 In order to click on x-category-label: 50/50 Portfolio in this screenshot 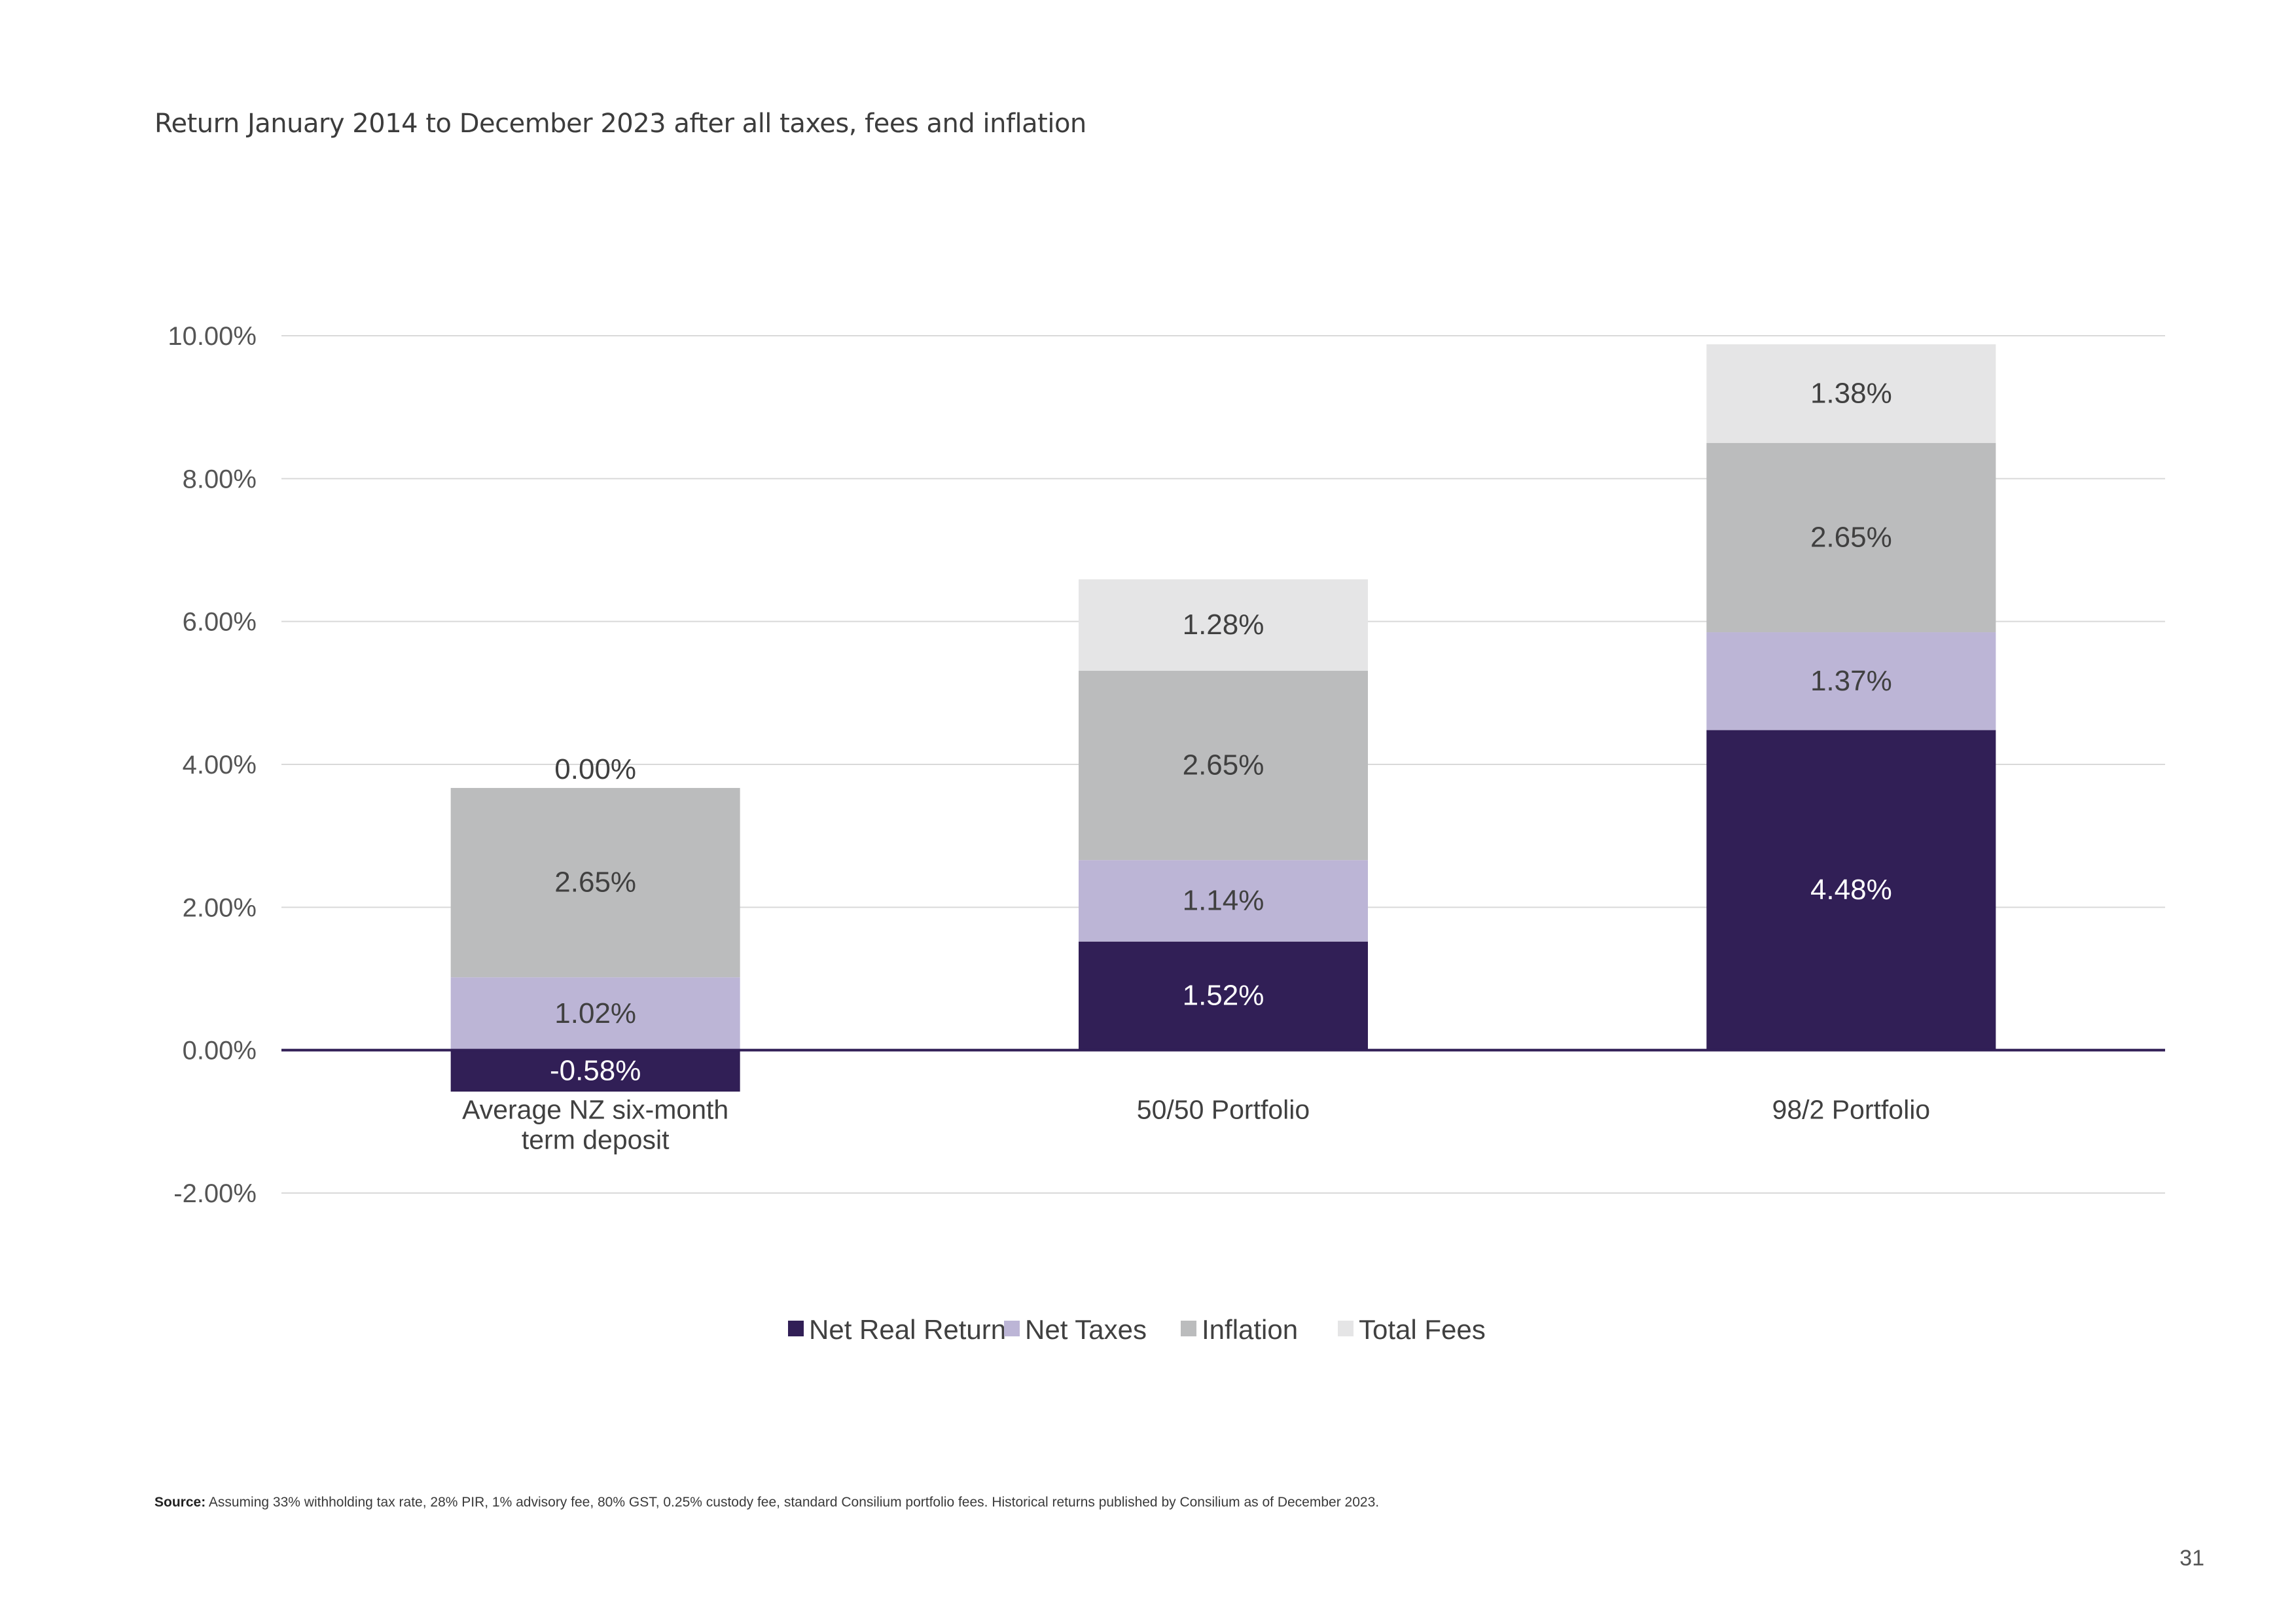, I will do `click(1223, 1110)`.